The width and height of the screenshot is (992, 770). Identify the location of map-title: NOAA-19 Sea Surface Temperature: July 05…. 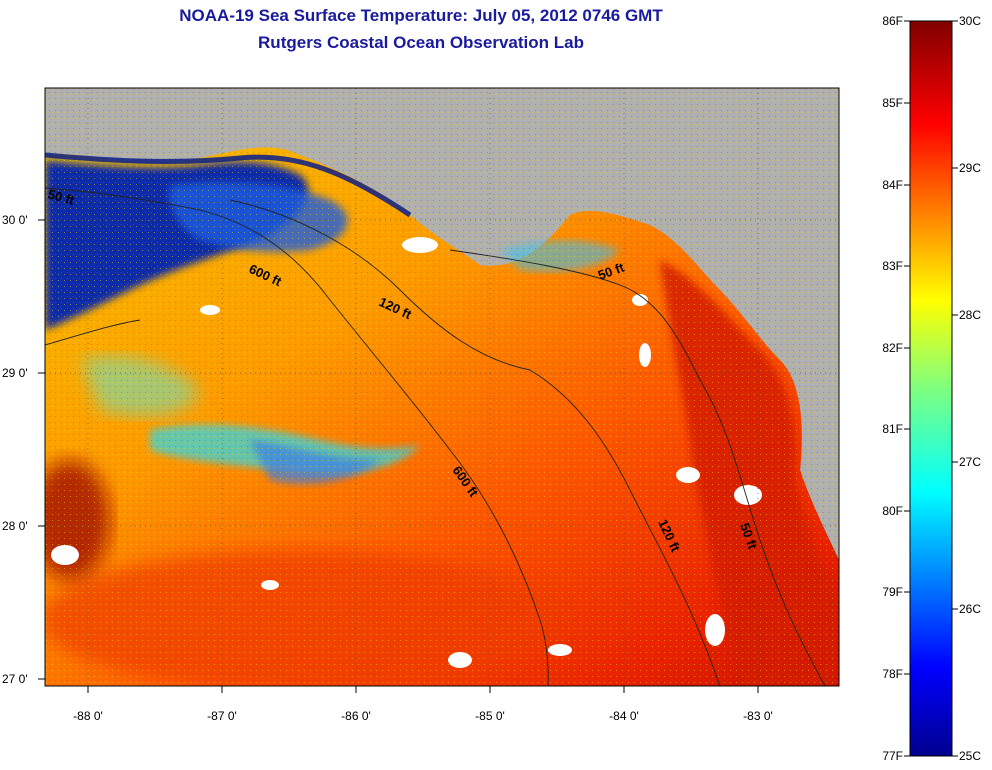
(421, 15).